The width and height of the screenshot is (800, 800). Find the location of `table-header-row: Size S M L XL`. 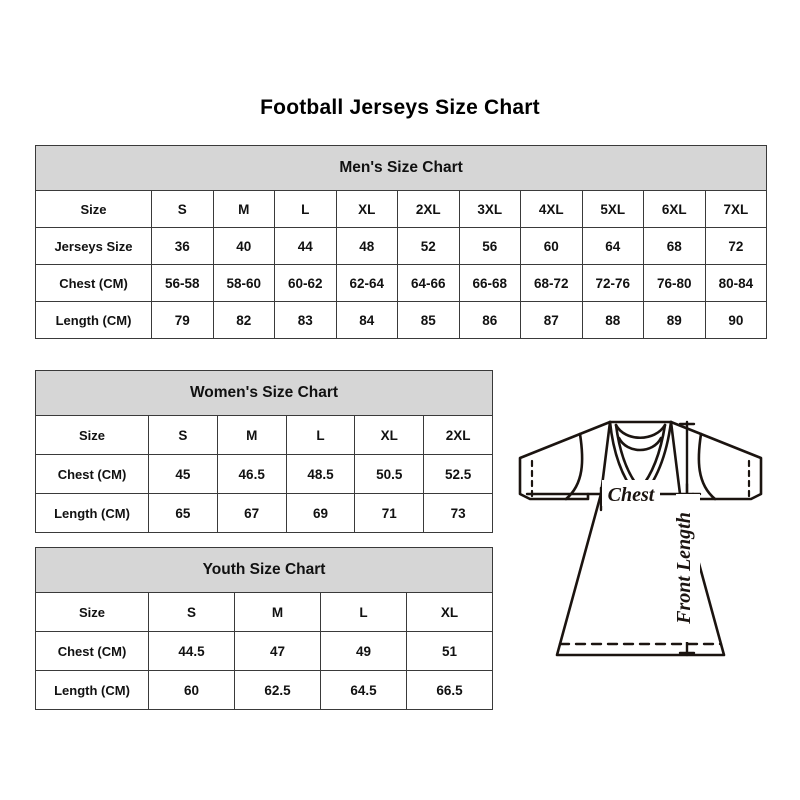

table-header-row: Size S M L XL is located at coordinates (264, 612).